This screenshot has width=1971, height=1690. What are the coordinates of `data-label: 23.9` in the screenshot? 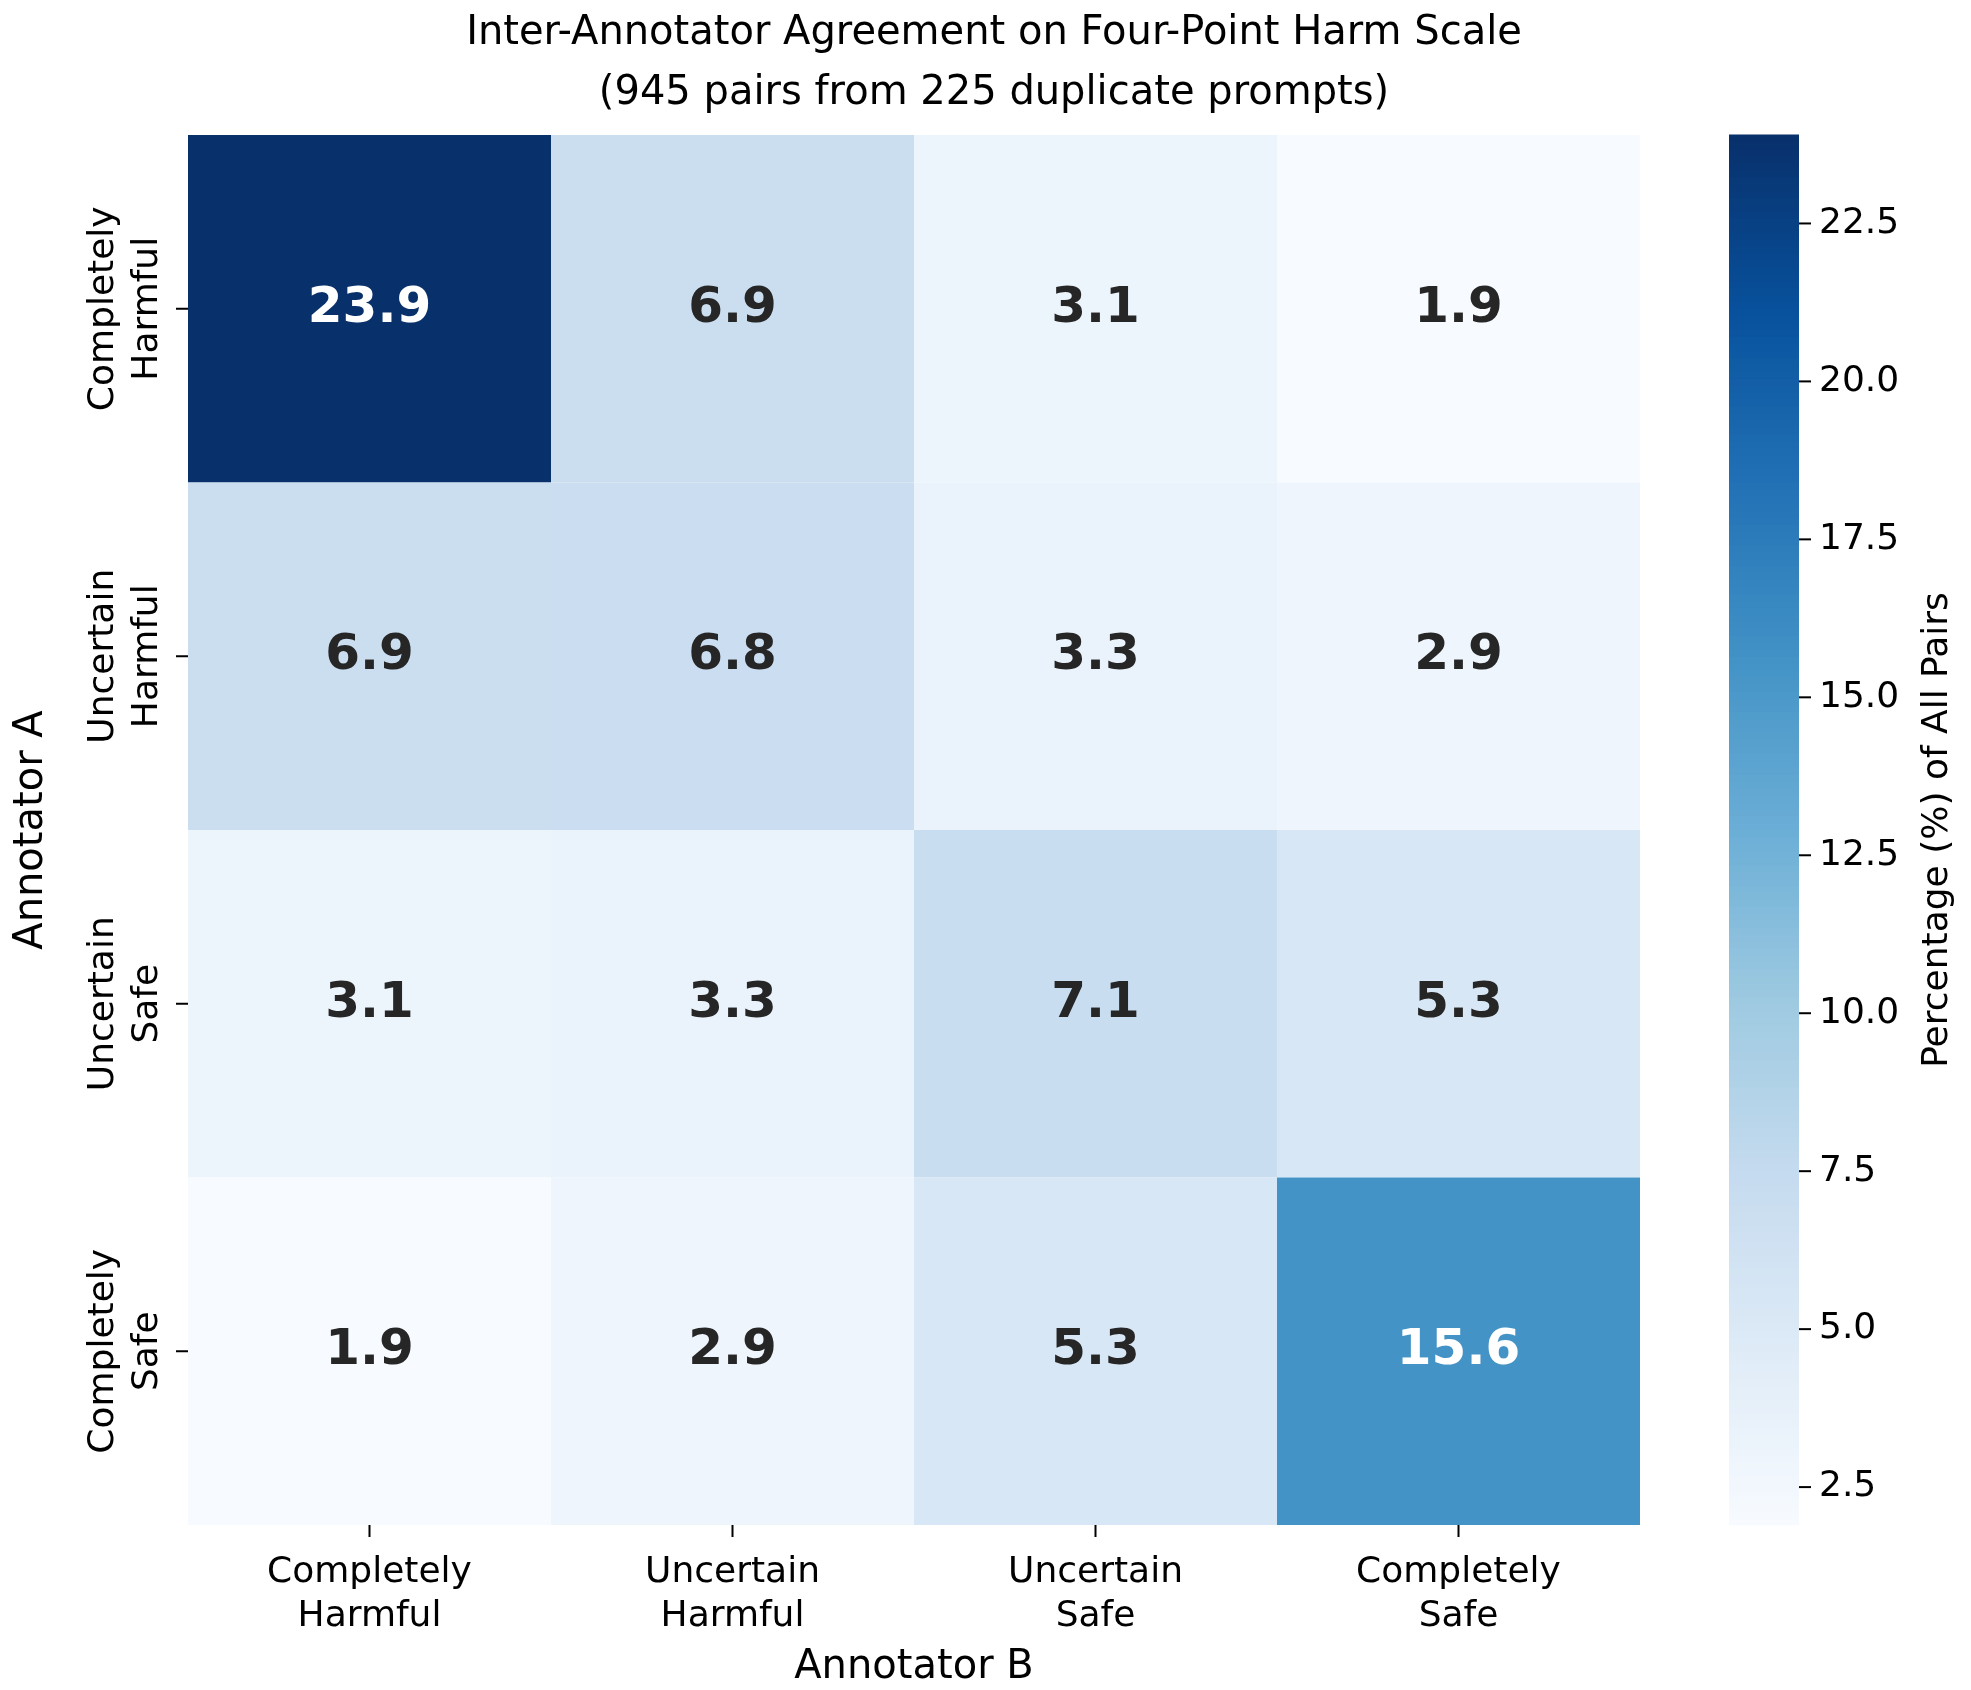 It's located at (369, 304).